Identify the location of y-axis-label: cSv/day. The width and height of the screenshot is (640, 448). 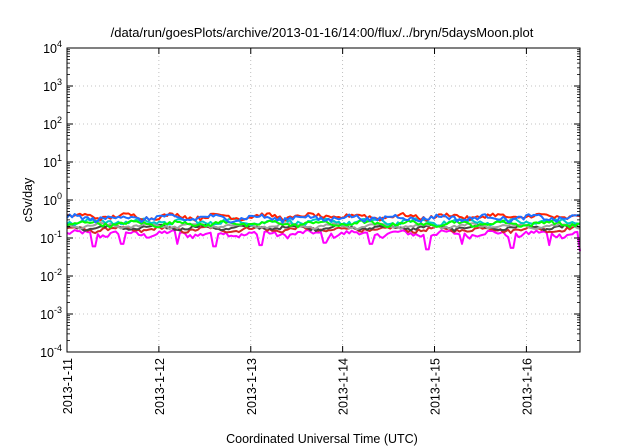
(28, 199).